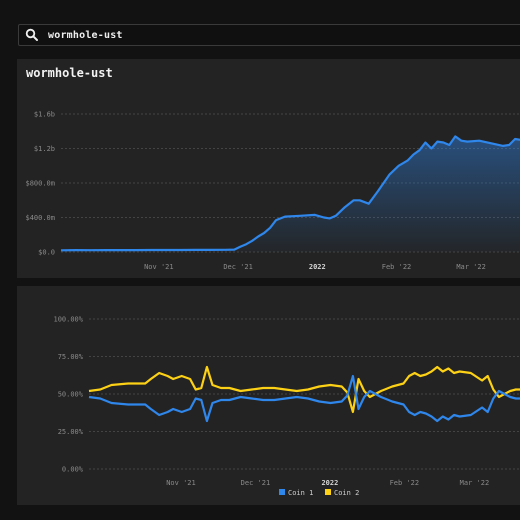 This screenshot has width=520, height=520. I want to click on y-tick-label: $800.0m, so click(40, 184).